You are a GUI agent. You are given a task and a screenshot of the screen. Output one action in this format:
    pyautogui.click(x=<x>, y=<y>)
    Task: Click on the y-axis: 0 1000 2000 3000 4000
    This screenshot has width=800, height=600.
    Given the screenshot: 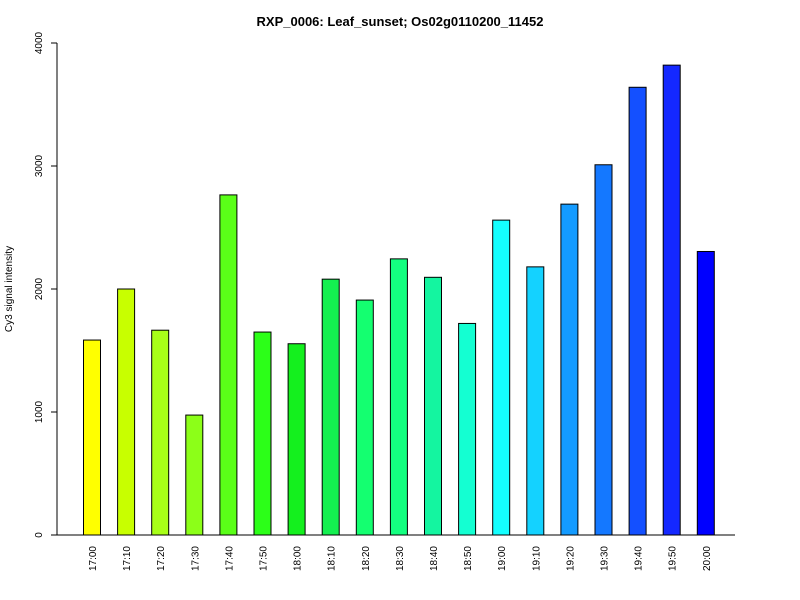 What is the action you would take?
    pyautogui.click(x=46, y=284)
    